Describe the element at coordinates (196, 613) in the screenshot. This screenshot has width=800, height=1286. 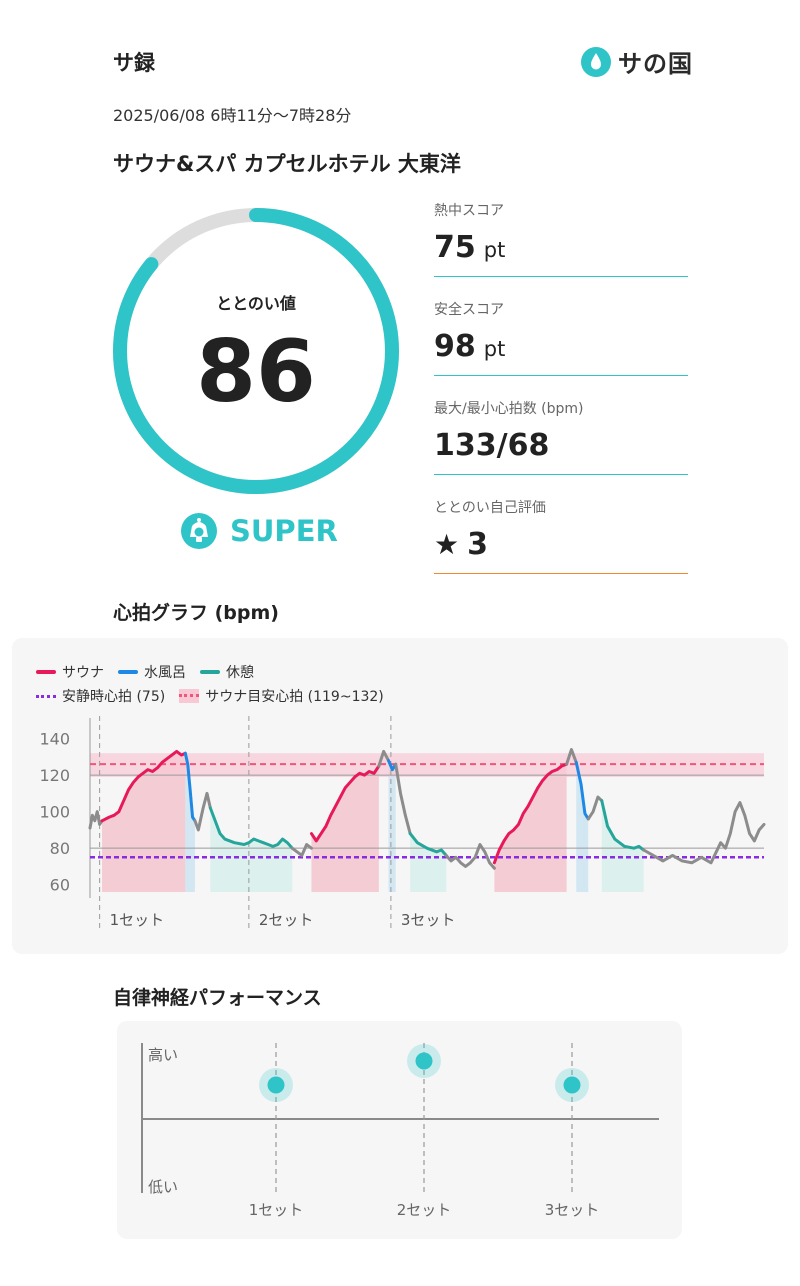
I see `heart-rate-title: 心拍グラフ (bpm)` at that location.